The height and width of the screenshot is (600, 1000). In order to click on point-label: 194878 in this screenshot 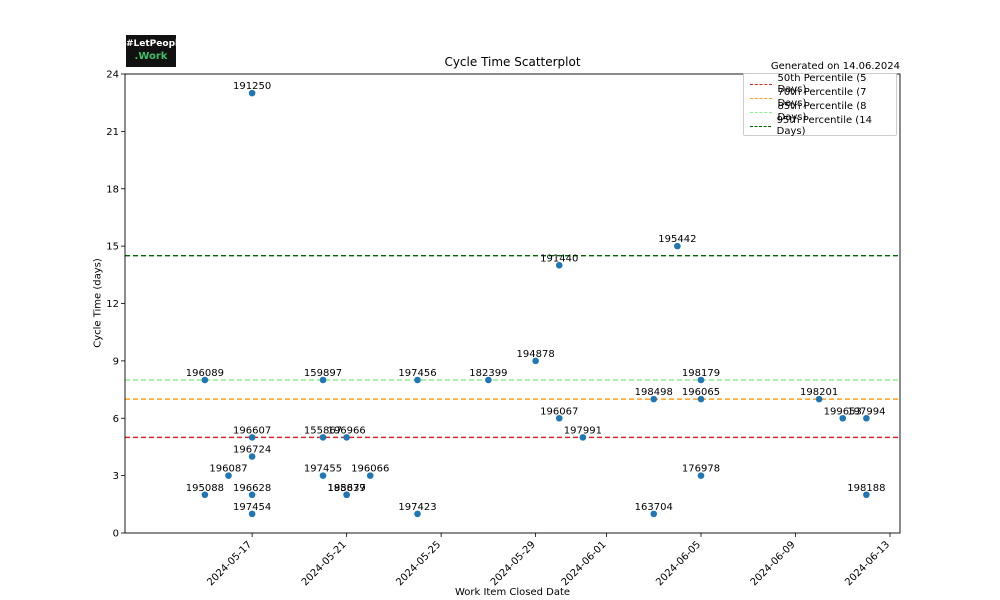, I will do `click(536, 354)`.